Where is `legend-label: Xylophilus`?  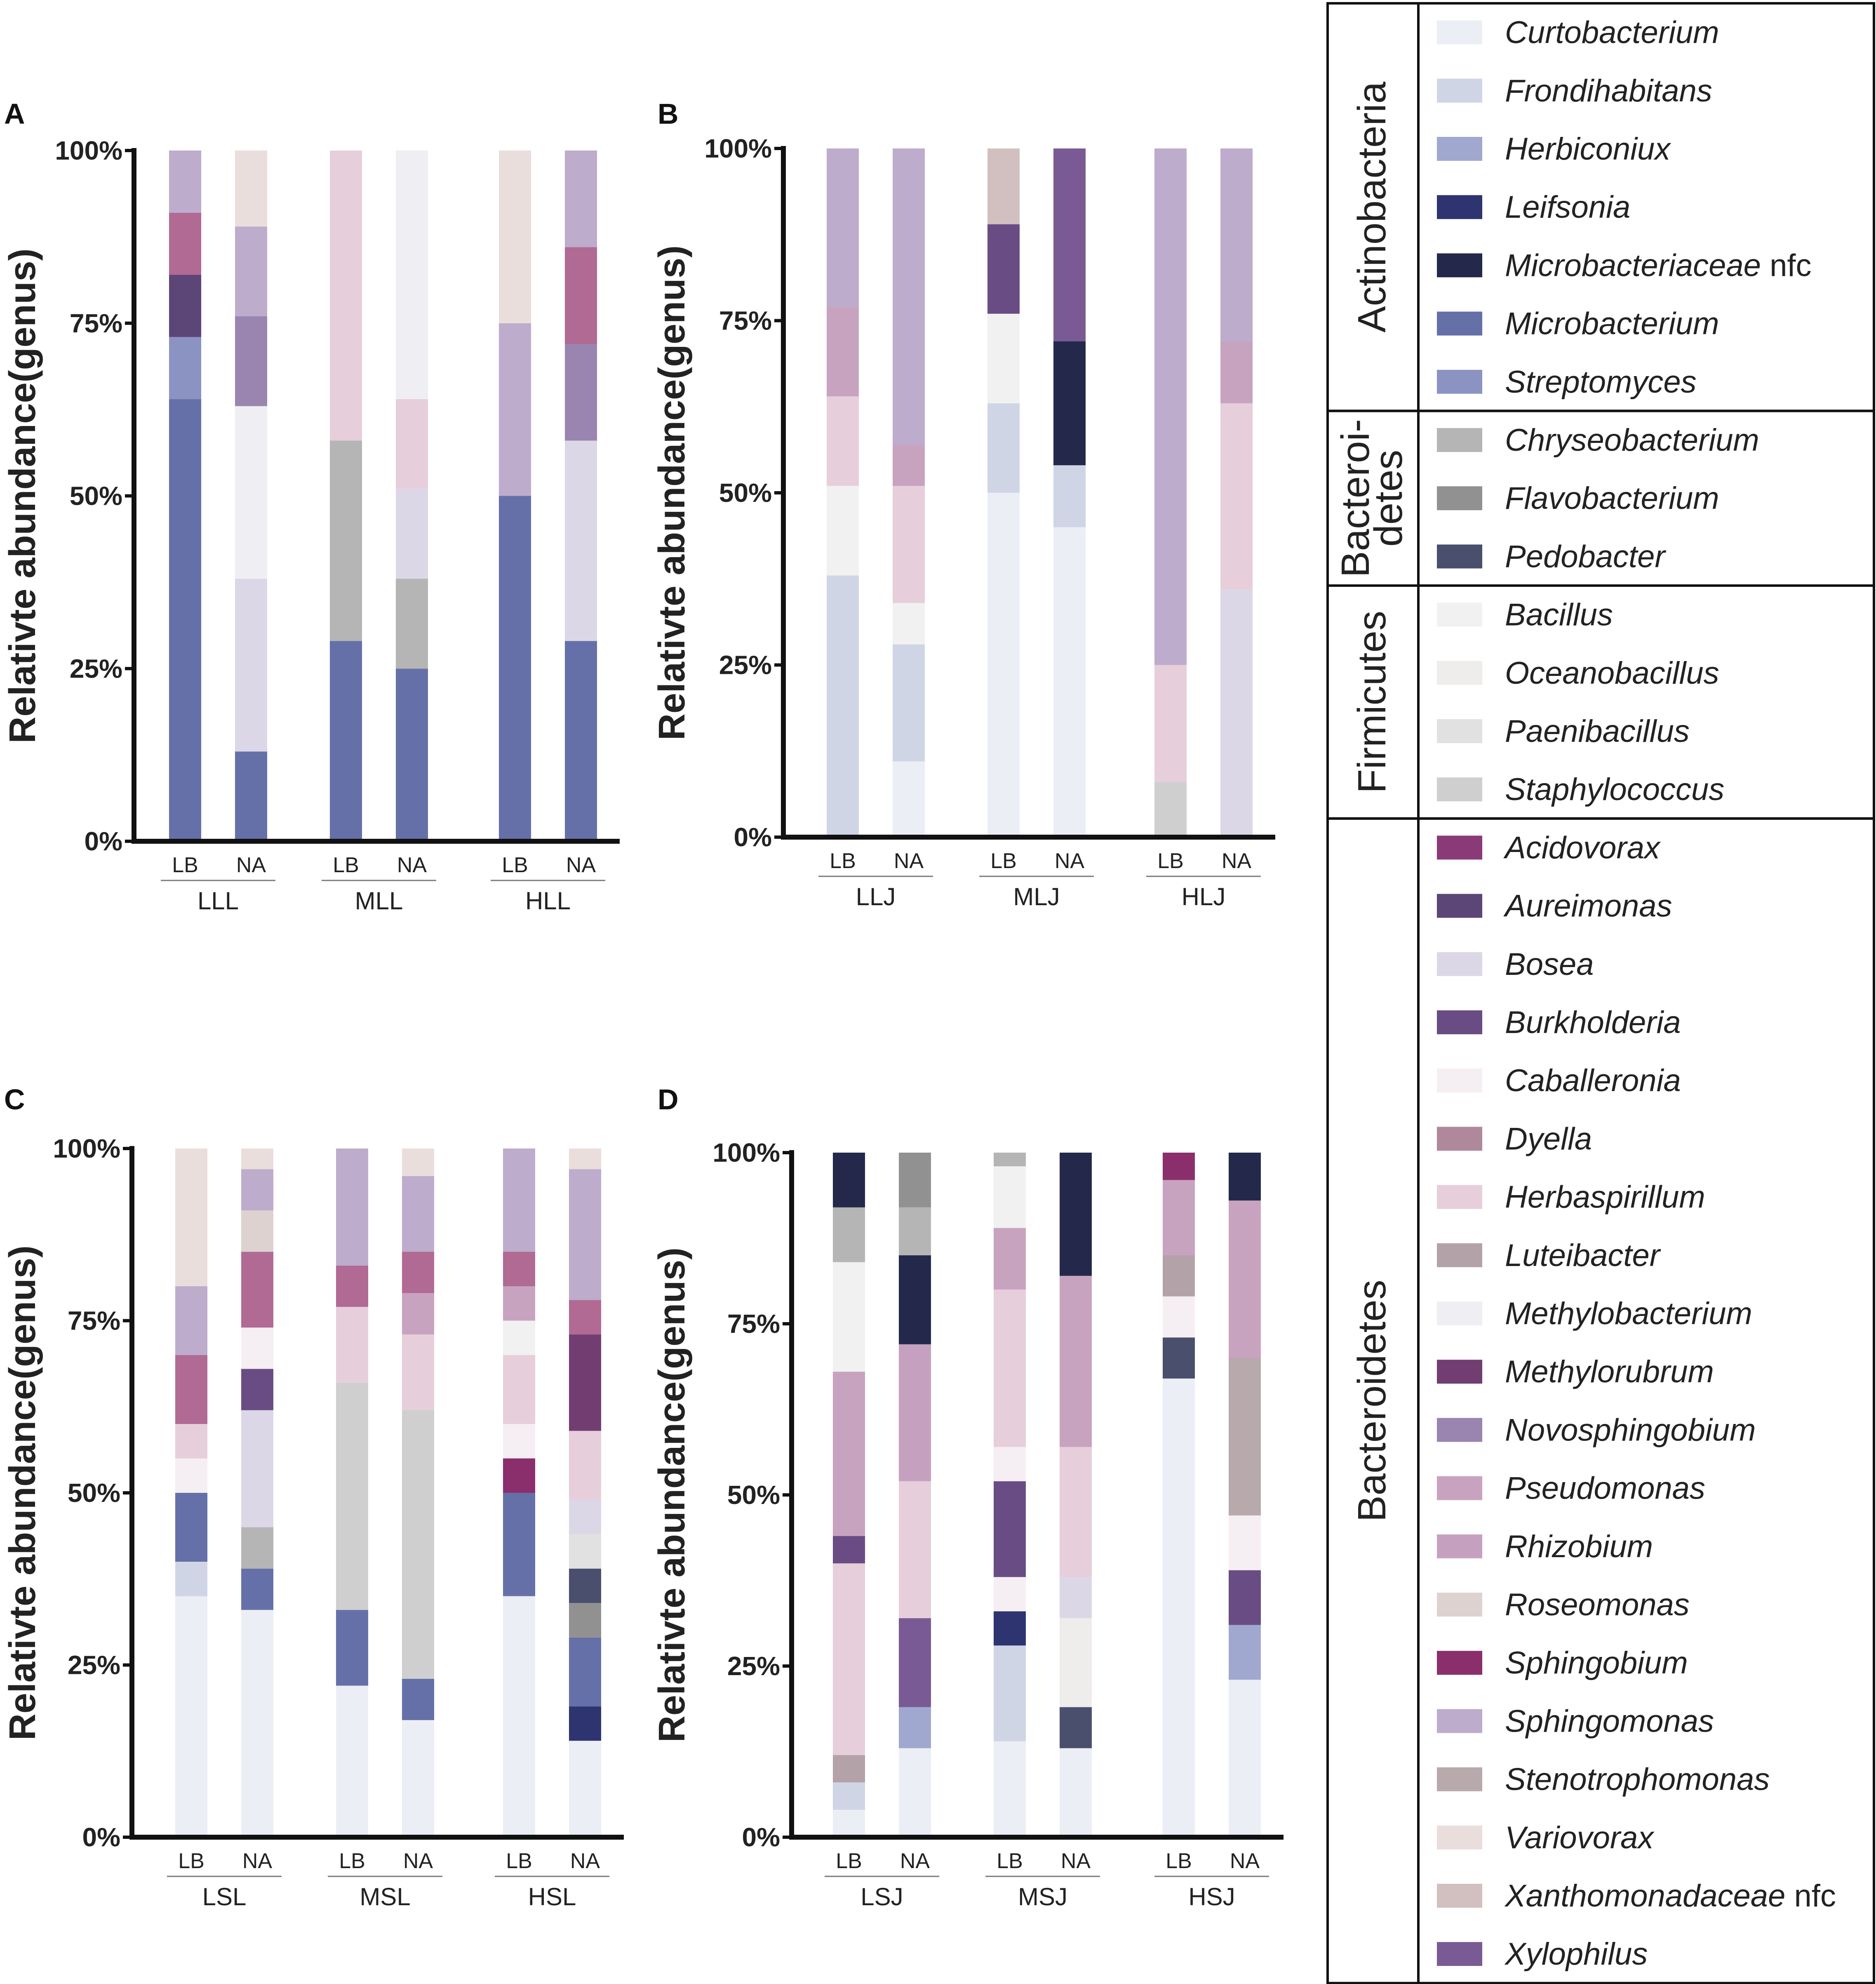 legend-label: Xylophilus is located at coordinates (1576, 1954).